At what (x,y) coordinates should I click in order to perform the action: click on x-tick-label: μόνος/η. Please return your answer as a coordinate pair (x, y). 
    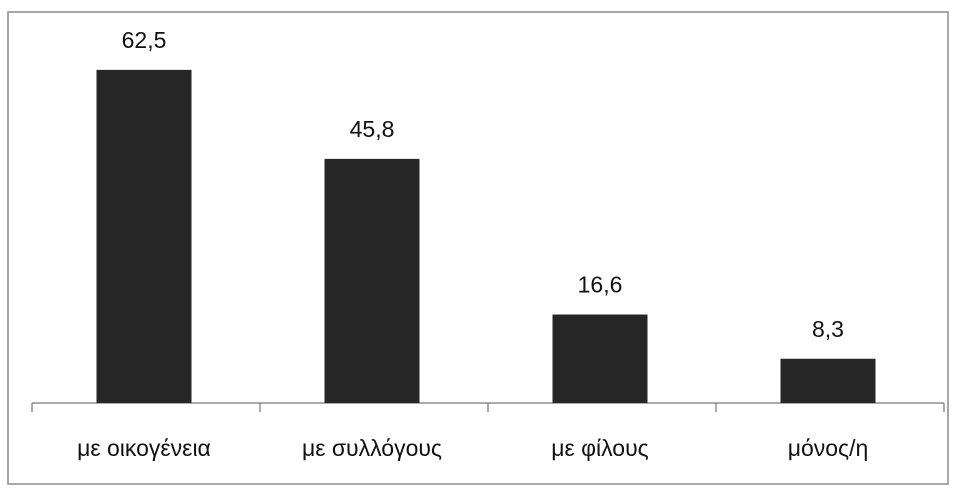
    Looking at the image, I should click on (828, 448).